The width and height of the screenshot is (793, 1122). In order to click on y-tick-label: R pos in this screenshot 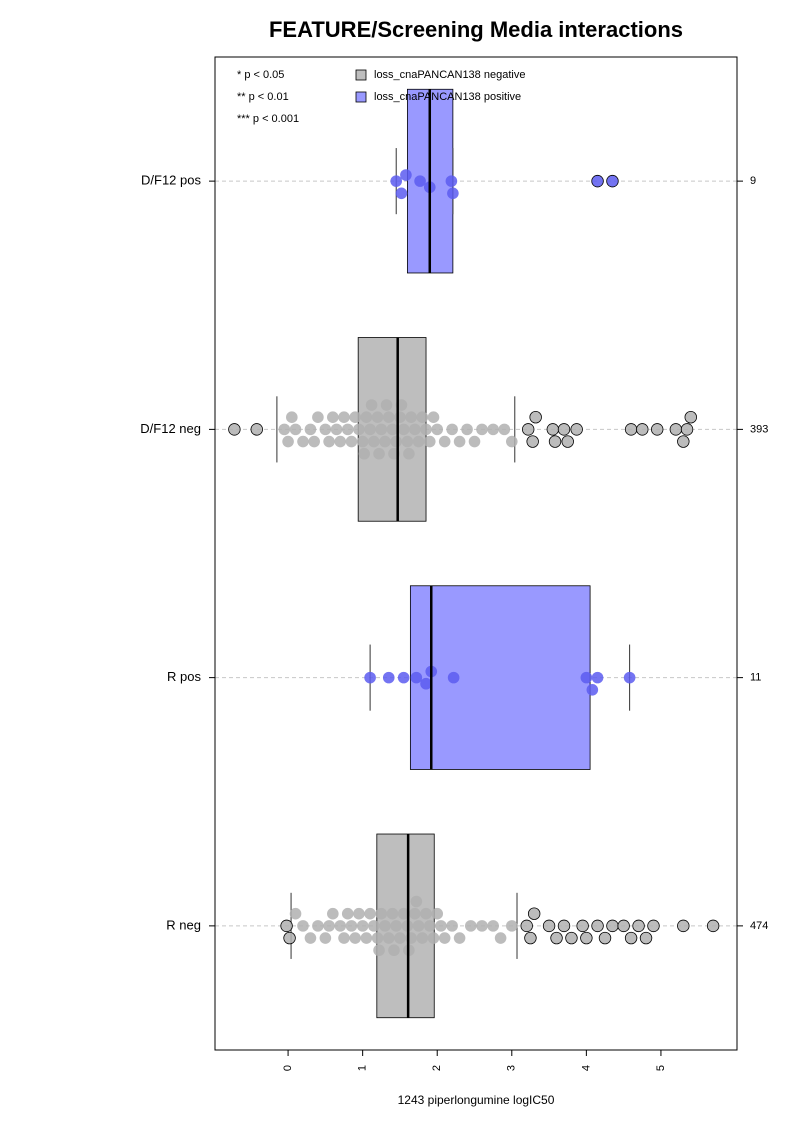, I will do `click(184, 676)`.